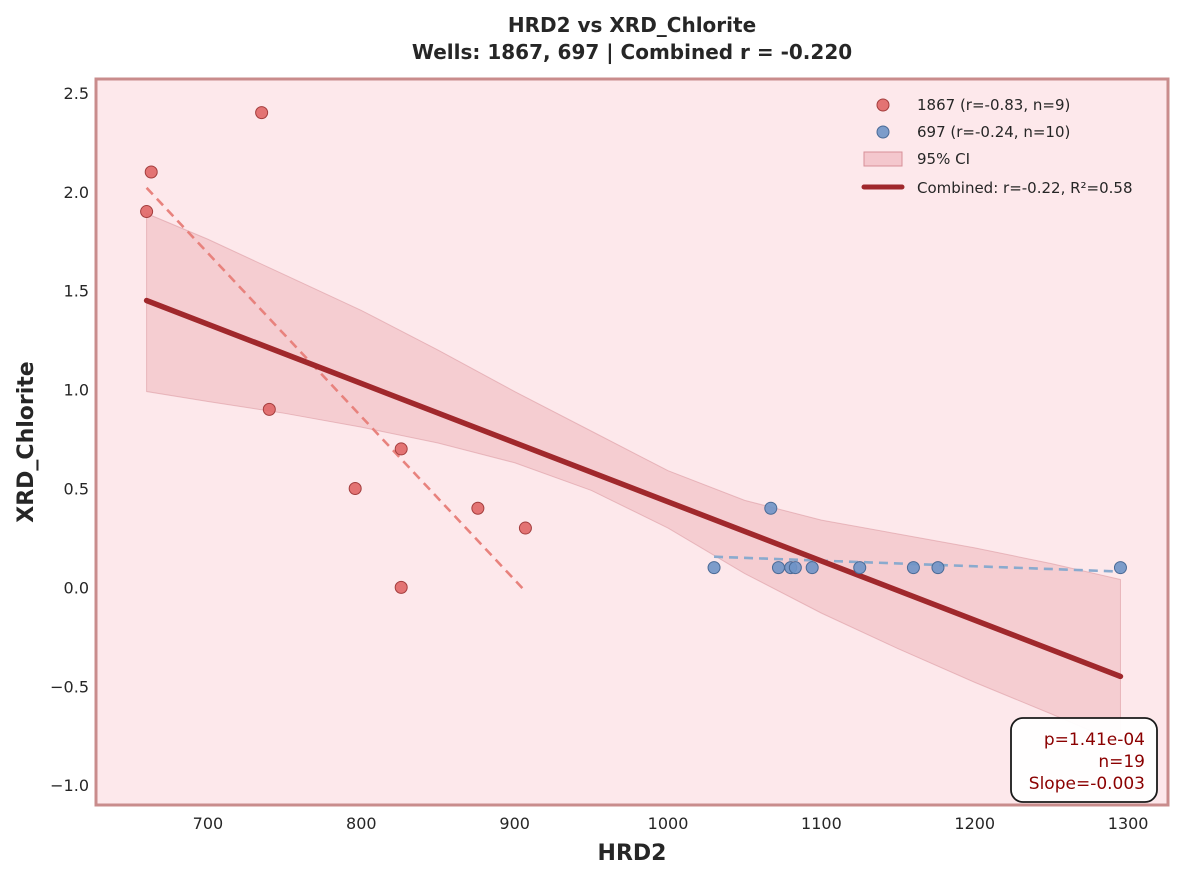 The image size is (1182, 884). I want to click on x-tick-label: 1000, so click(668, 823).